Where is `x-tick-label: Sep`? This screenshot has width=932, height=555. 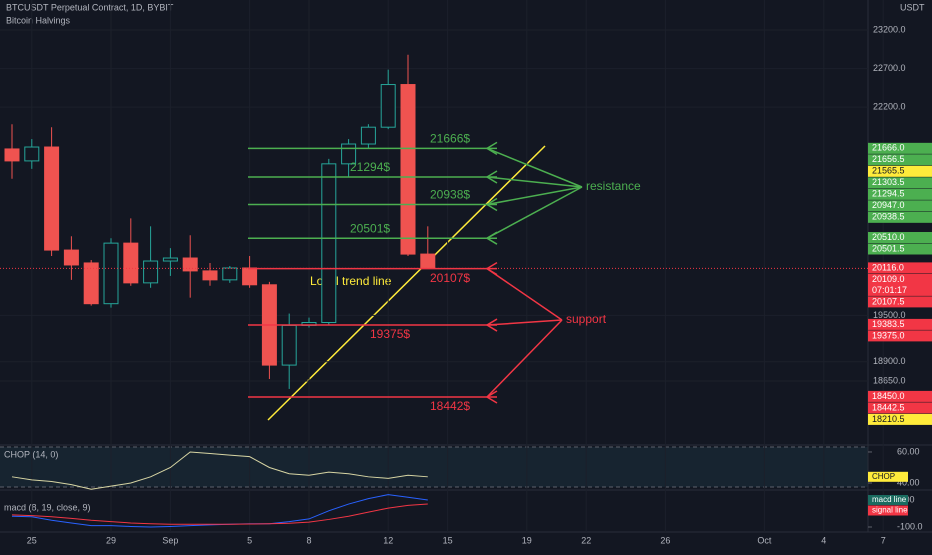
x-tick-label: Sep is located at coordinates (170, 540).